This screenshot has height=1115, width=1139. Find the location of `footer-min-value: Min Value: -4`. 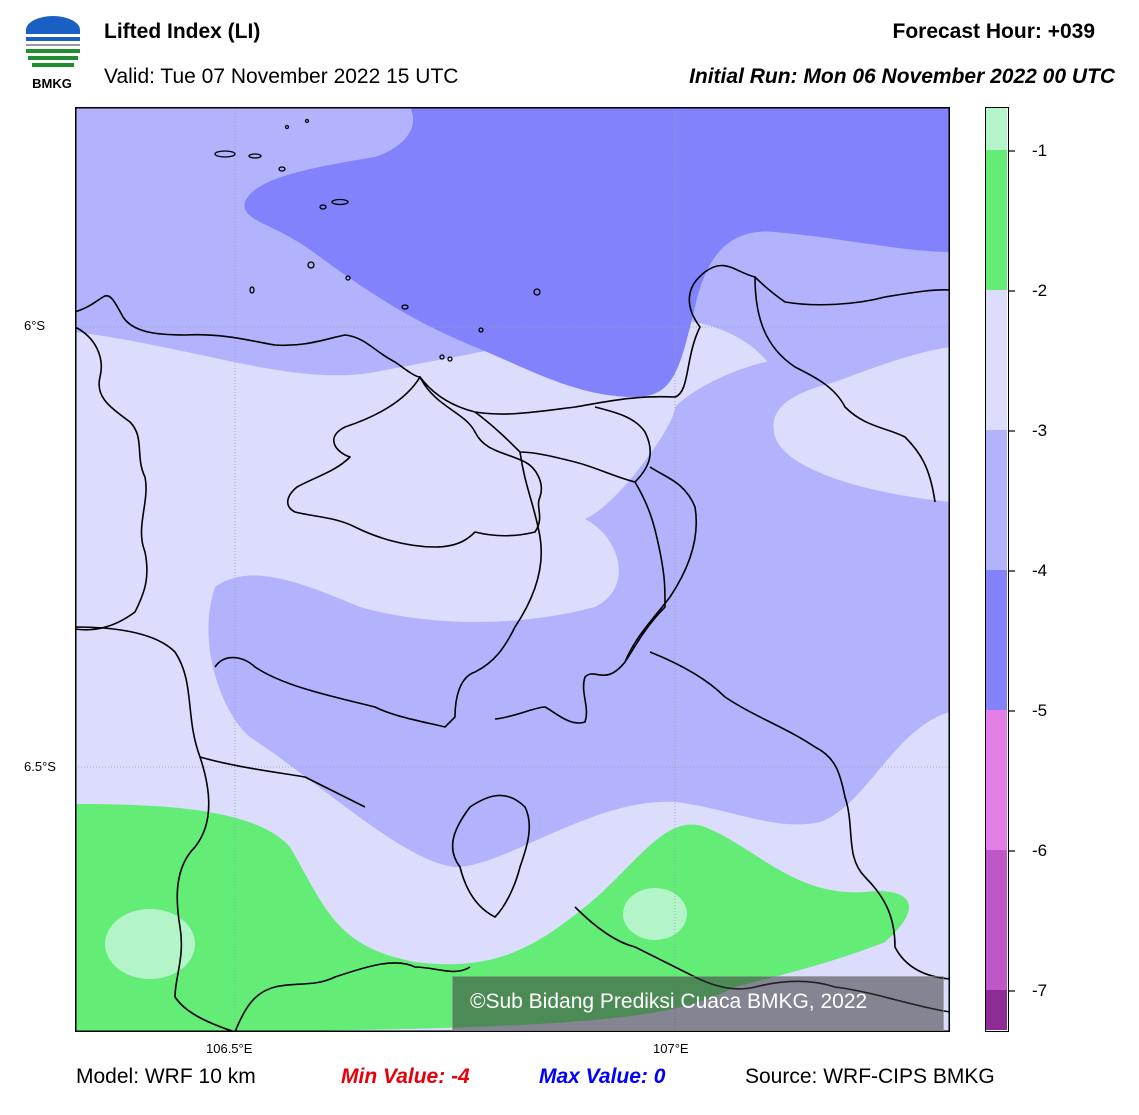

footer-min-value: Min Value: -4 is located at coordinates (405, 1076).